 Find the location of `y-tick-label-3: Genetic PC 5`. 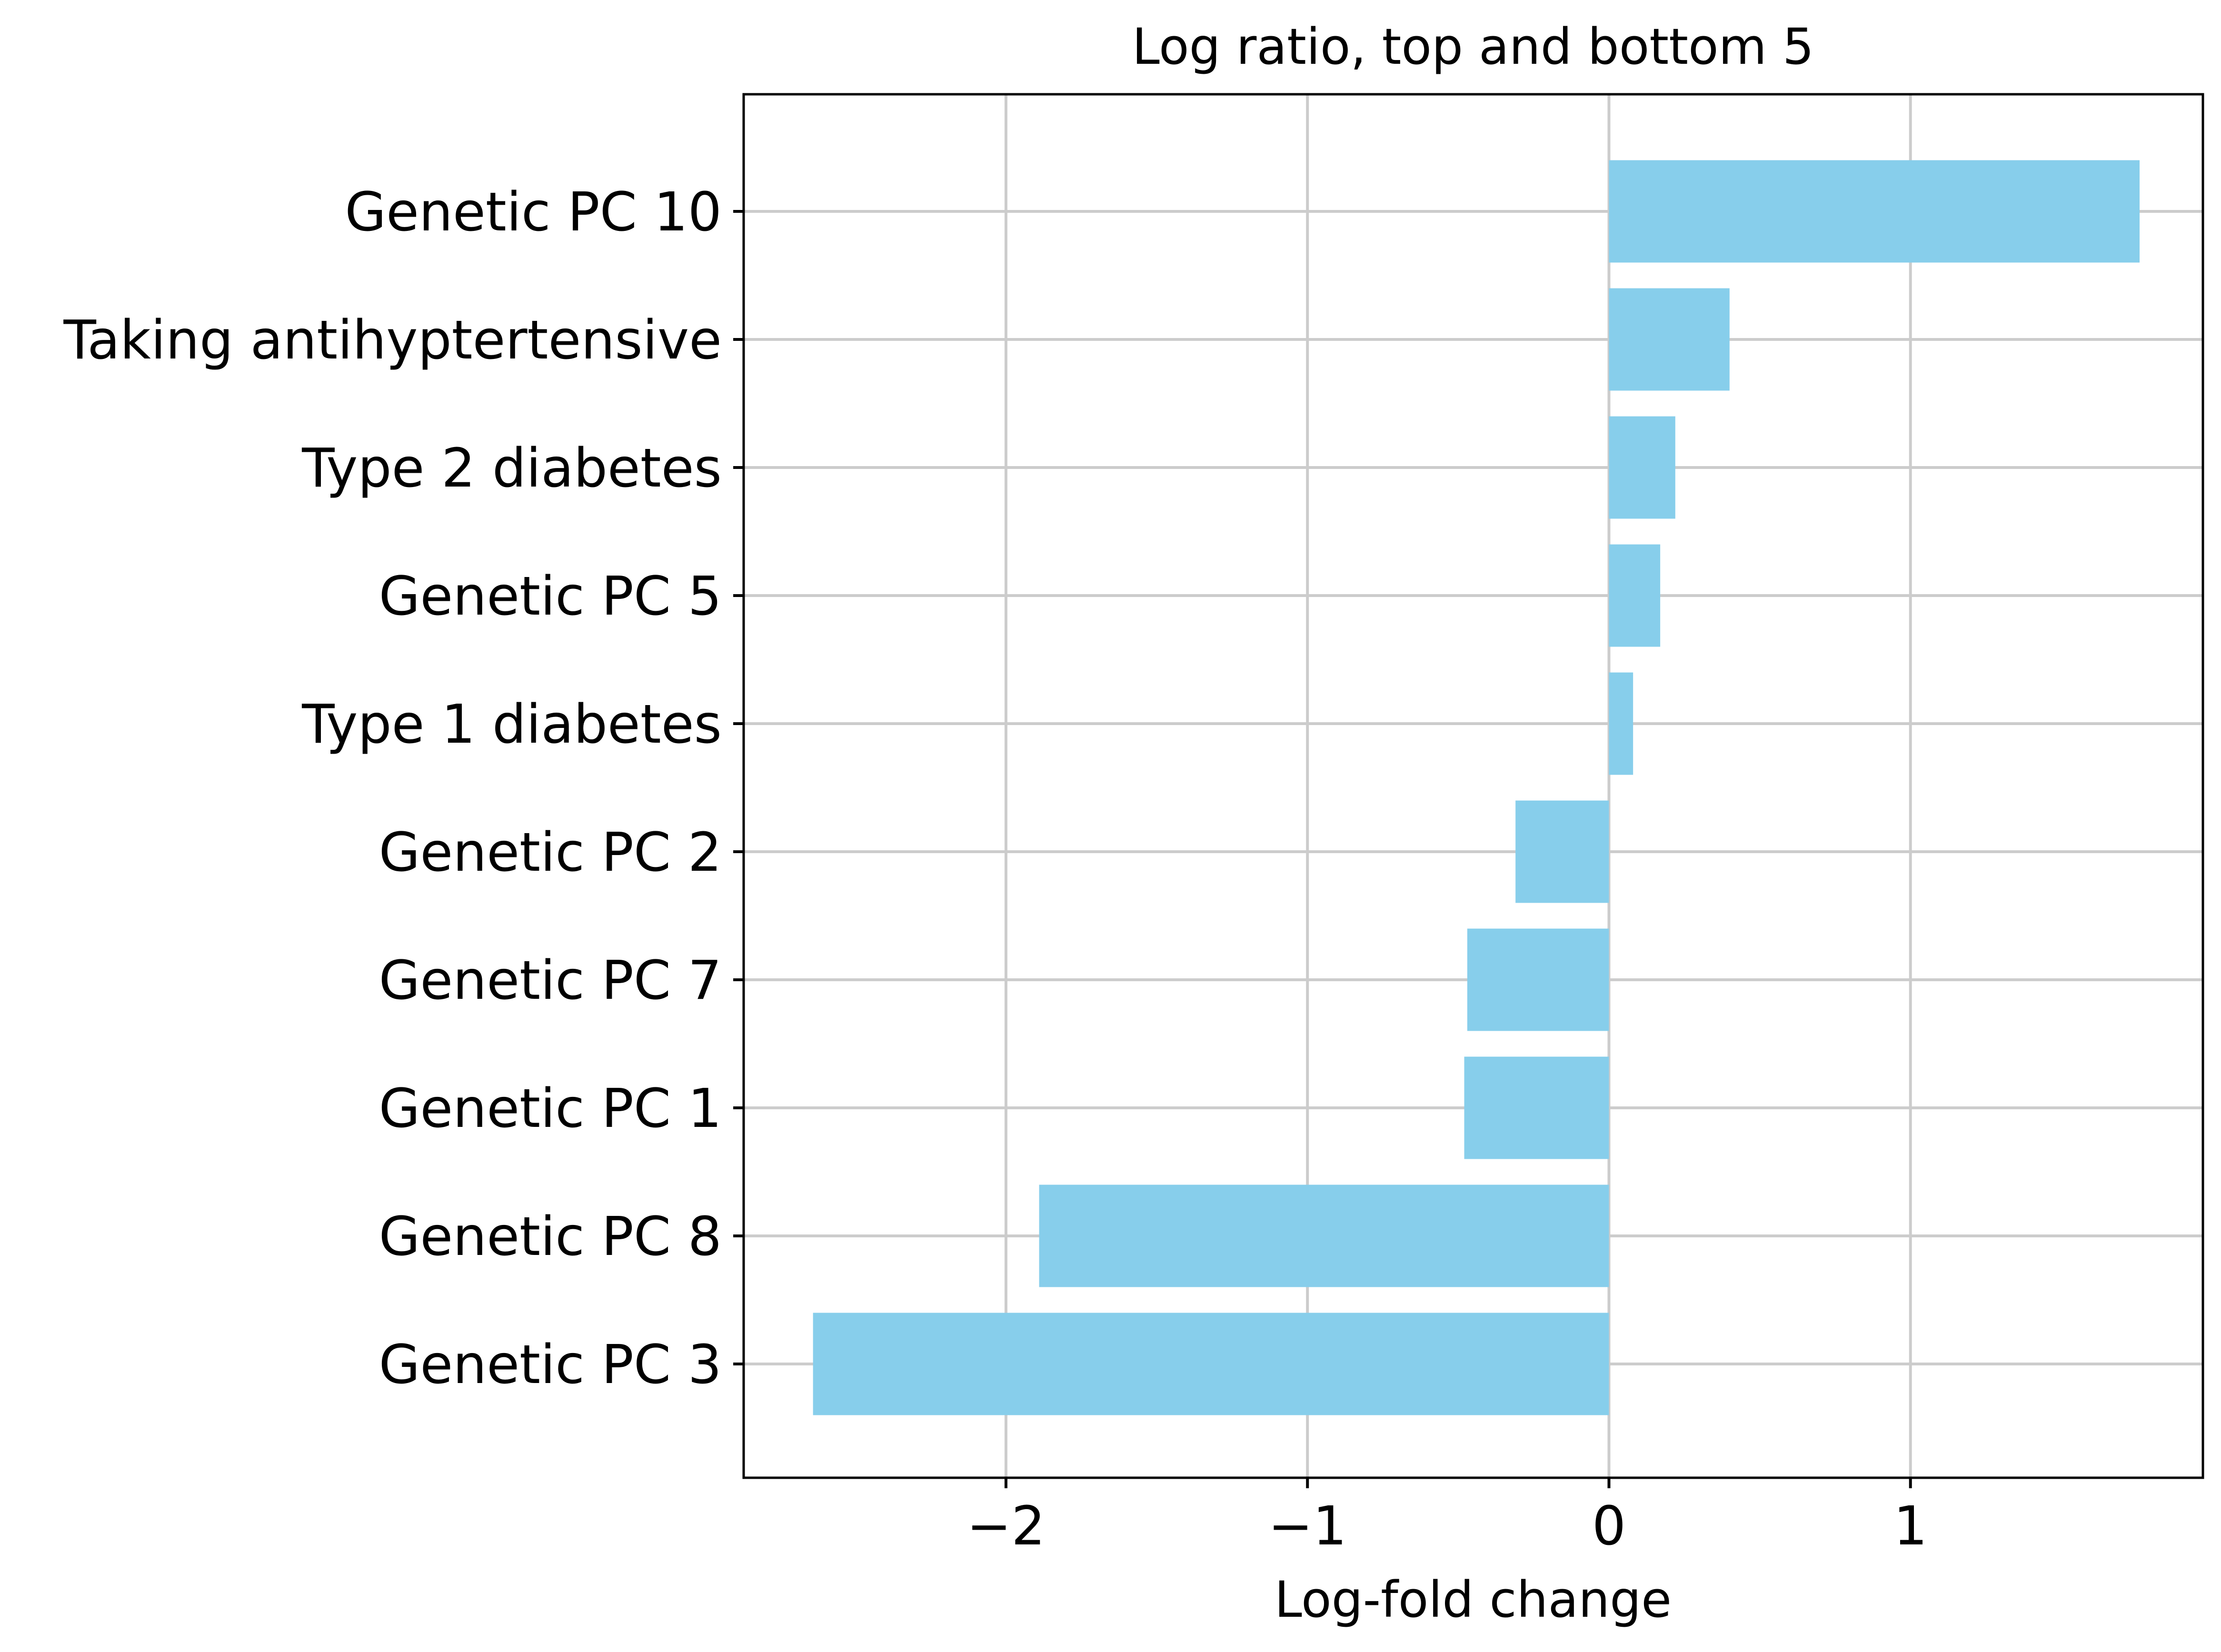

y-tick-label-3: Genetic PC 5 is located at coordinates (550, 596).